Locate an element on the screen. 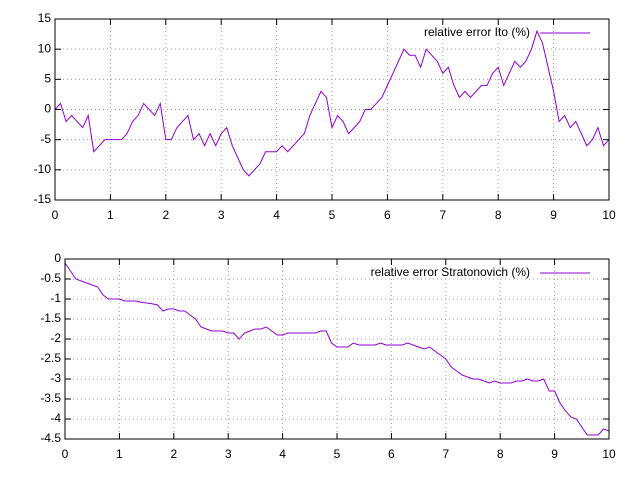  y-tick-label: -10 is located at coordinates (43, 169).